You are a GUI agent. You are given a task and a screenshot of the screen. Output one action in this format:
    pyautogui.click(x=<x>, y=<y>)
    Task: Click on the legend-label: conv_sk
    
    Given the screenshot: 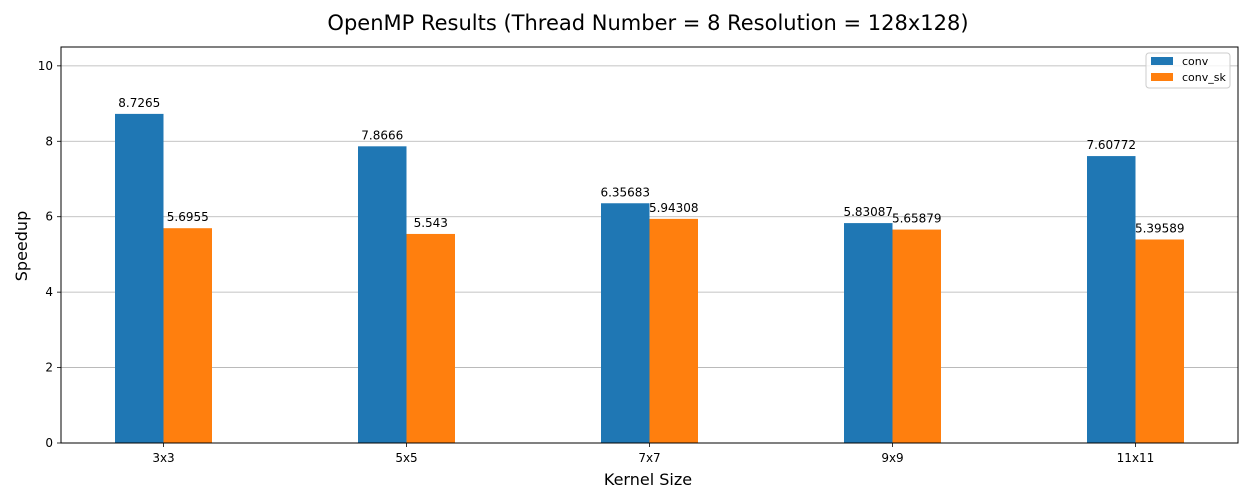 What is the action you would take?
    pyautogui.click(x=1204, y=77)
    